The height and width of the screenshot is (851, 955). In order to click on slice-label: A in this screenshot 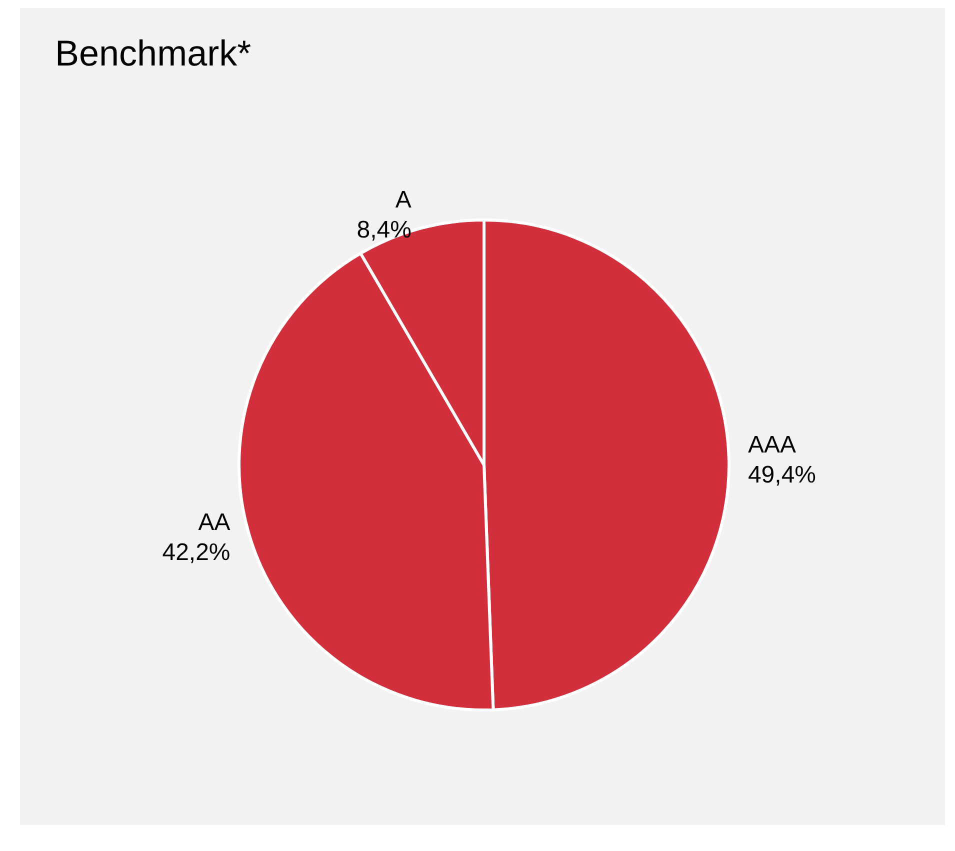, I will do `click(403, 200)`.